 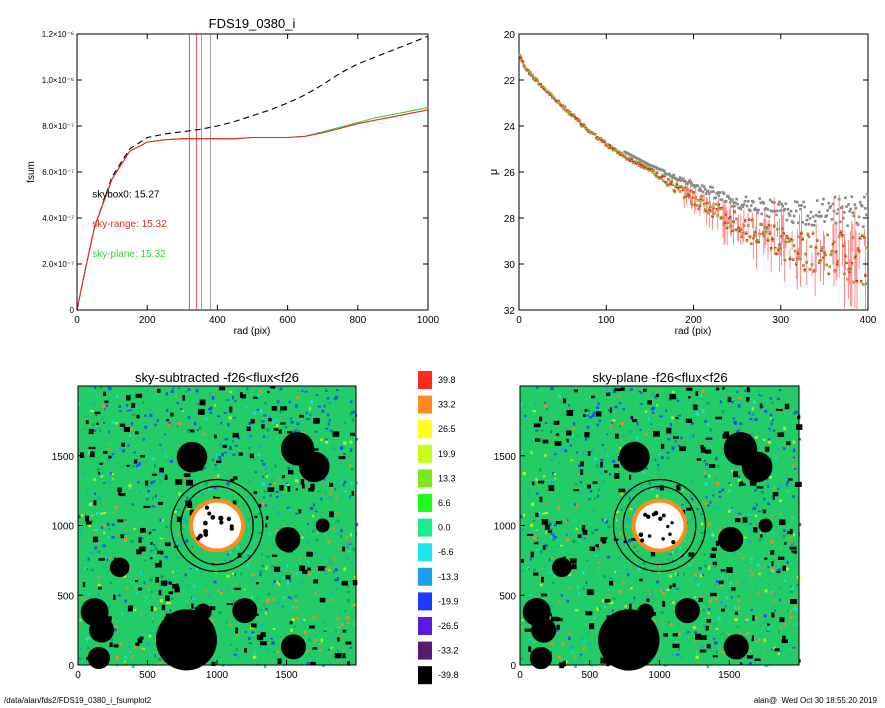 I want to click on colorbar-swatch, so click(x=425, y=429).